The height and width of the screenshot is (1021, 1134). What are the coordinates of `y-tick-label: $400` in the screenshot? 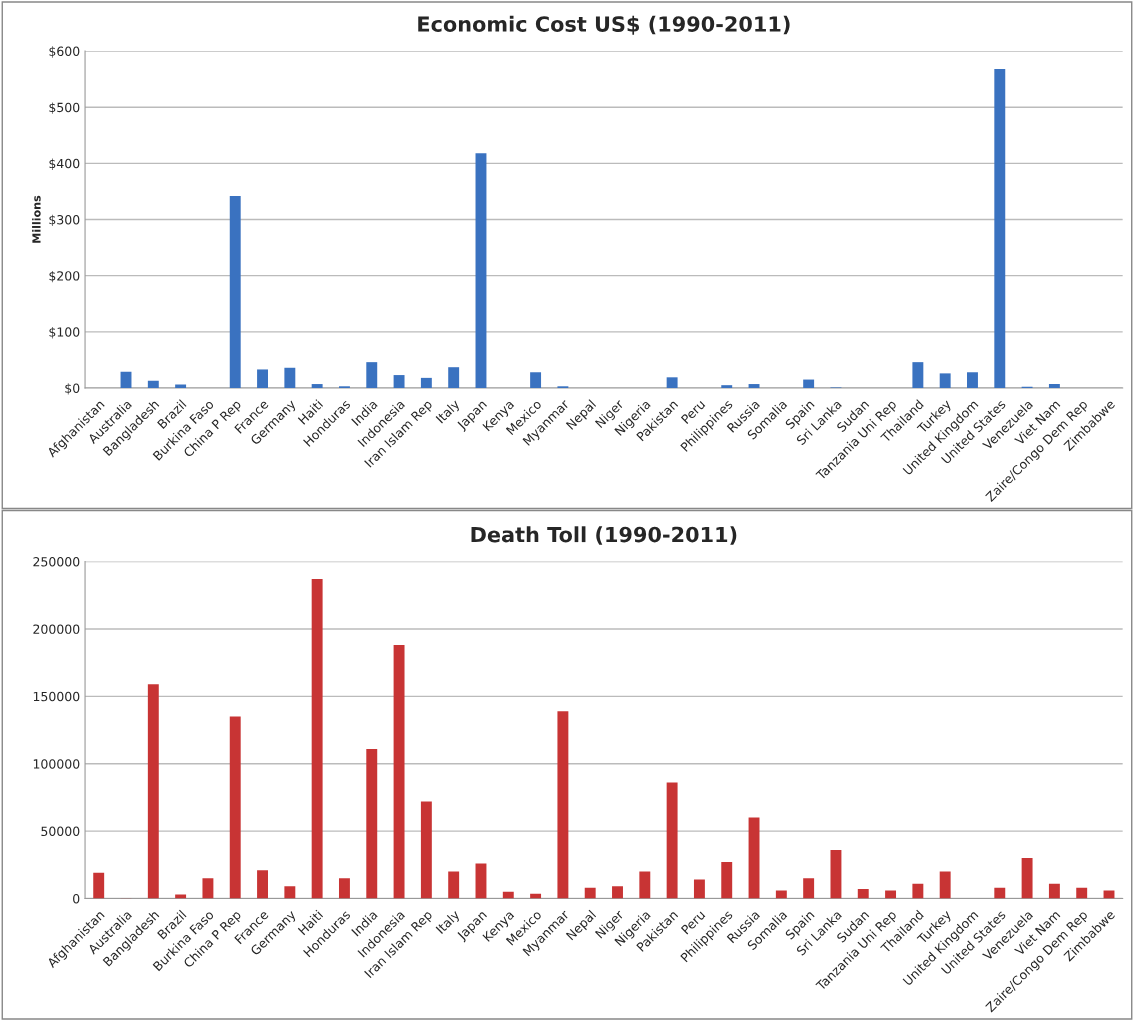 It's located at (64, 164).